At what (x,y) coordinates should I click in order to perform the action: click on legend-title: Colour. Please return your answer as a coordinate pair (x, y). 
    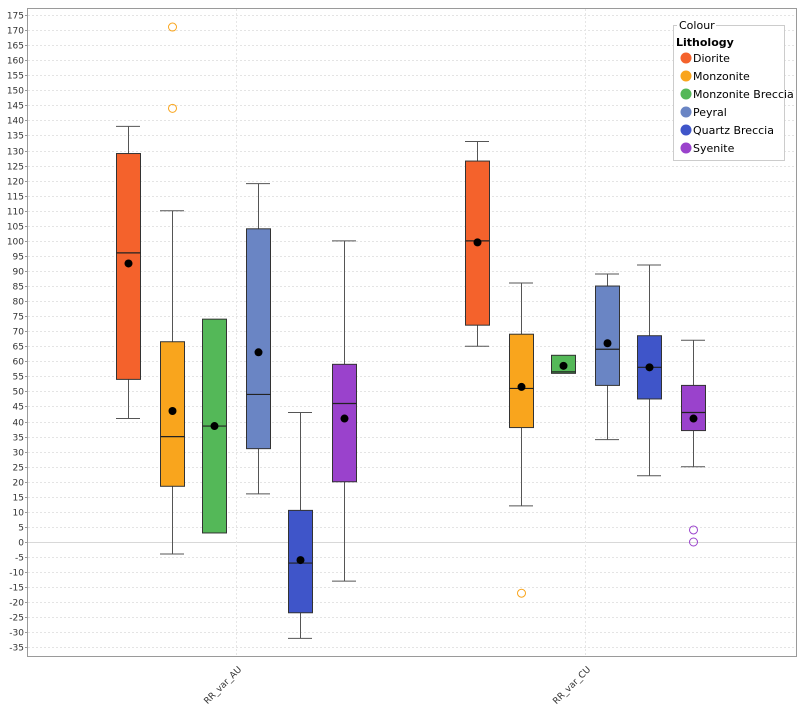
    Looking at the image, I should click on (697, 25).